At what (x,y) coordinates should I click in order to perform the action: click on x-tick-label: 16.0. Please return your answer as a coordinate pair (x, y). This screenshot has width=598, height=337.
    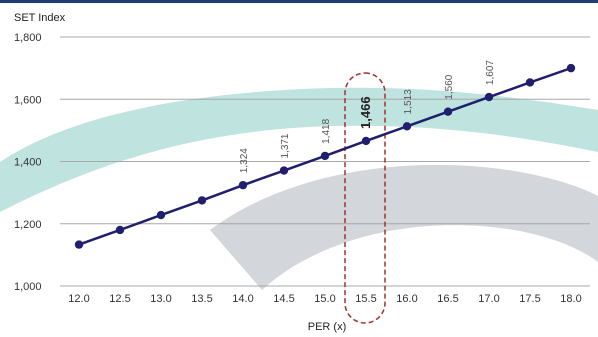
    Looking at the image, I should click on (406, 299).